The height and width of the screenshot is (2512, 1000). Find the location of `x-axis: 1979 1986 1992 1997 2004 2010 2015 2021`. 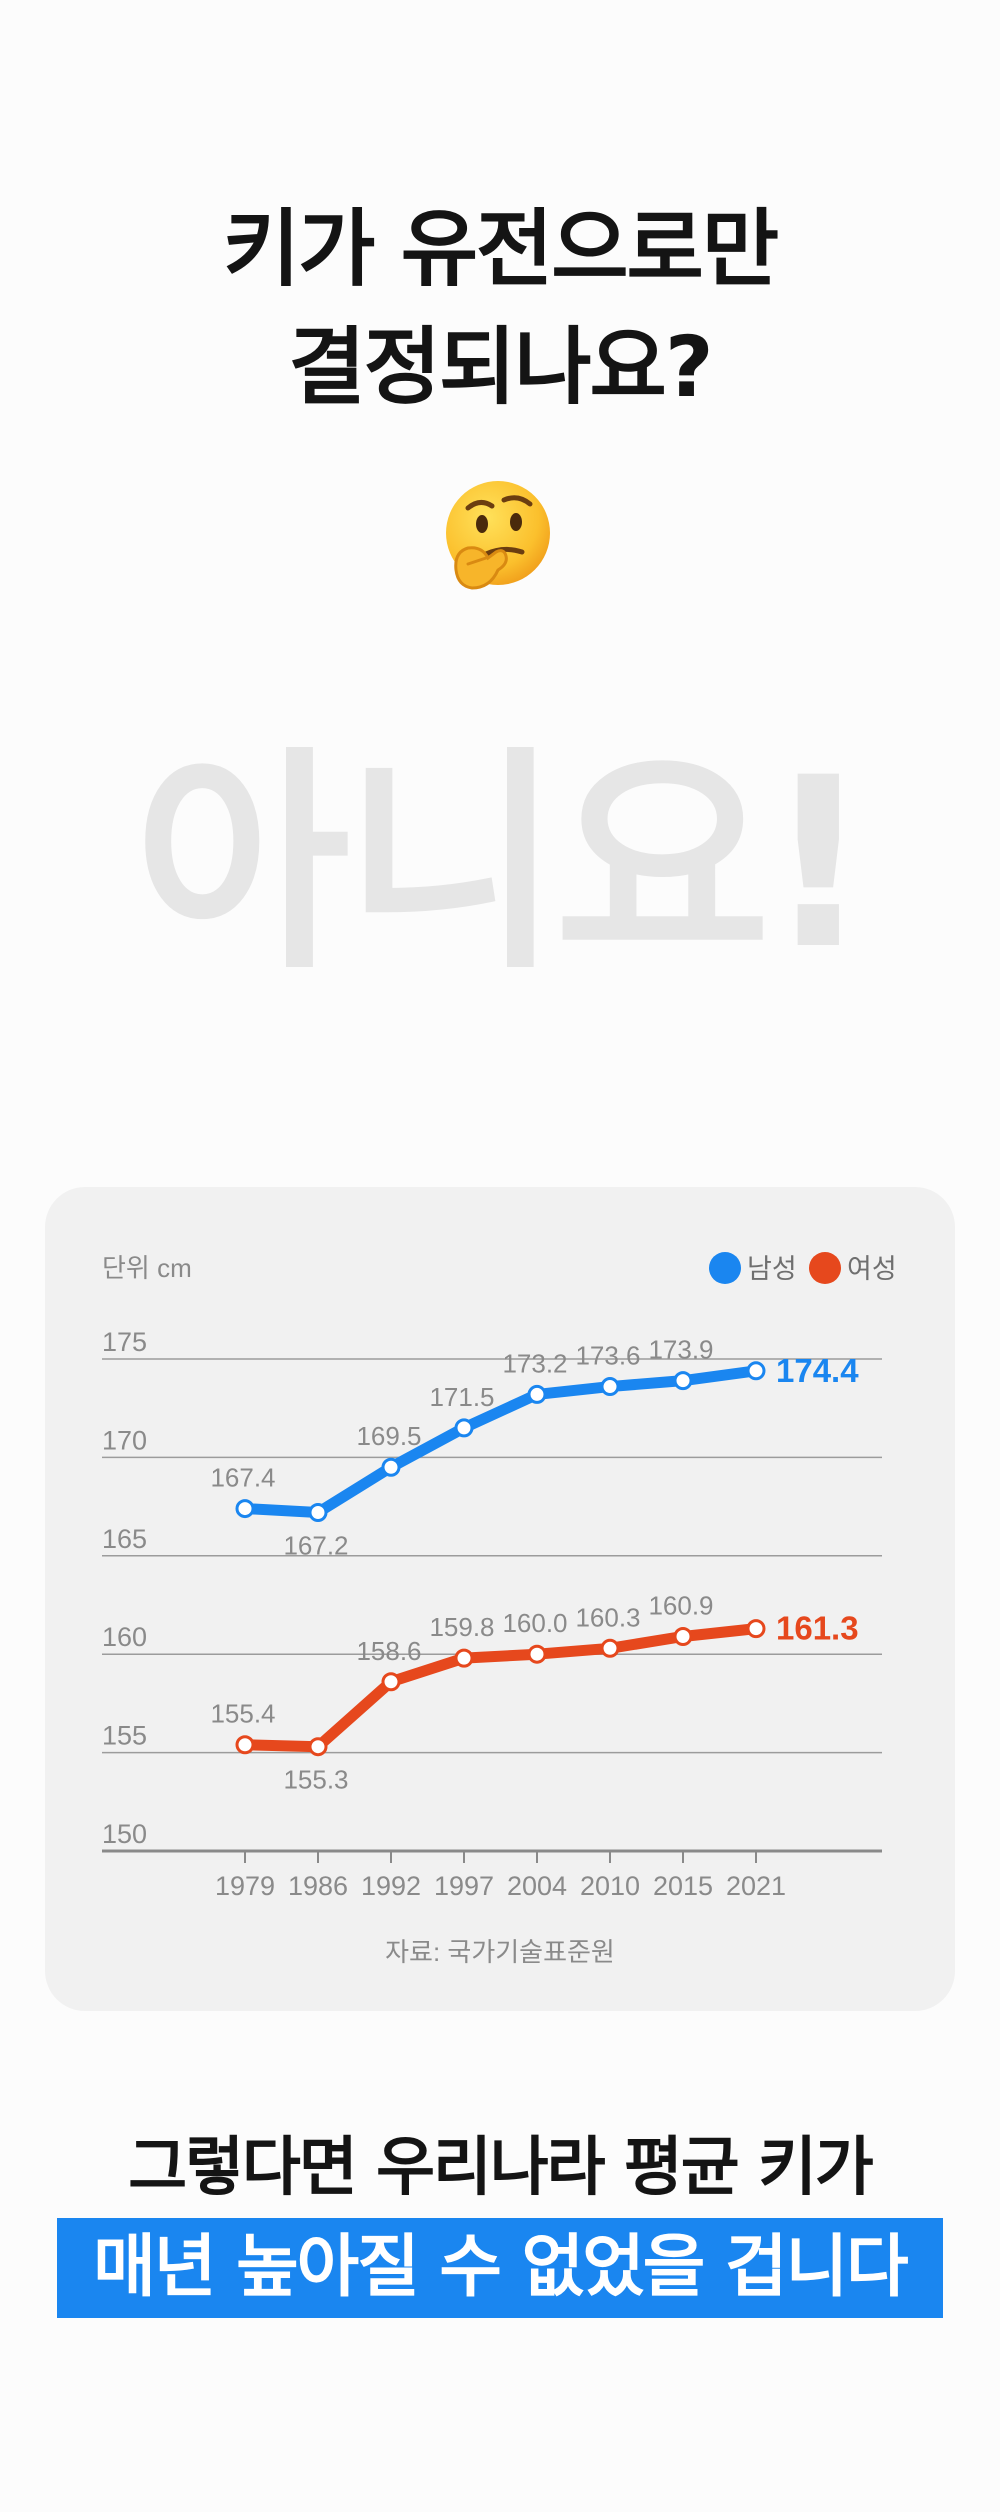

x-axis: 1979 1986 1992 1997 2004 2010 2015 2021 is located at coordinates (500, 1876).